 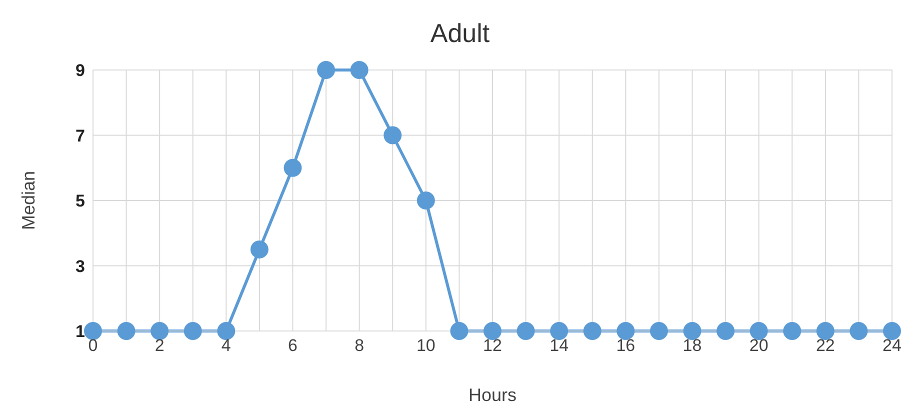 What do you see at coordinates (159, 346) in the screenshot?
I see `x-tick-label: 2` at bounding box center [159, 346].